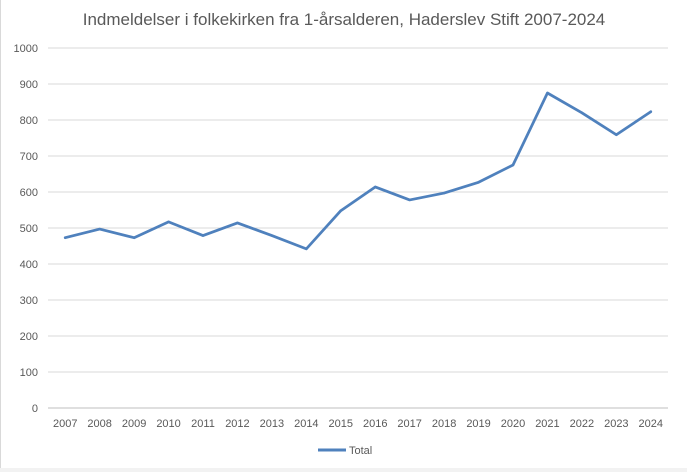 The image size is (687, 472). Describe the element at coordinates (29, 193) in the screenshot. I see `y-tick-label: 600` at that location.